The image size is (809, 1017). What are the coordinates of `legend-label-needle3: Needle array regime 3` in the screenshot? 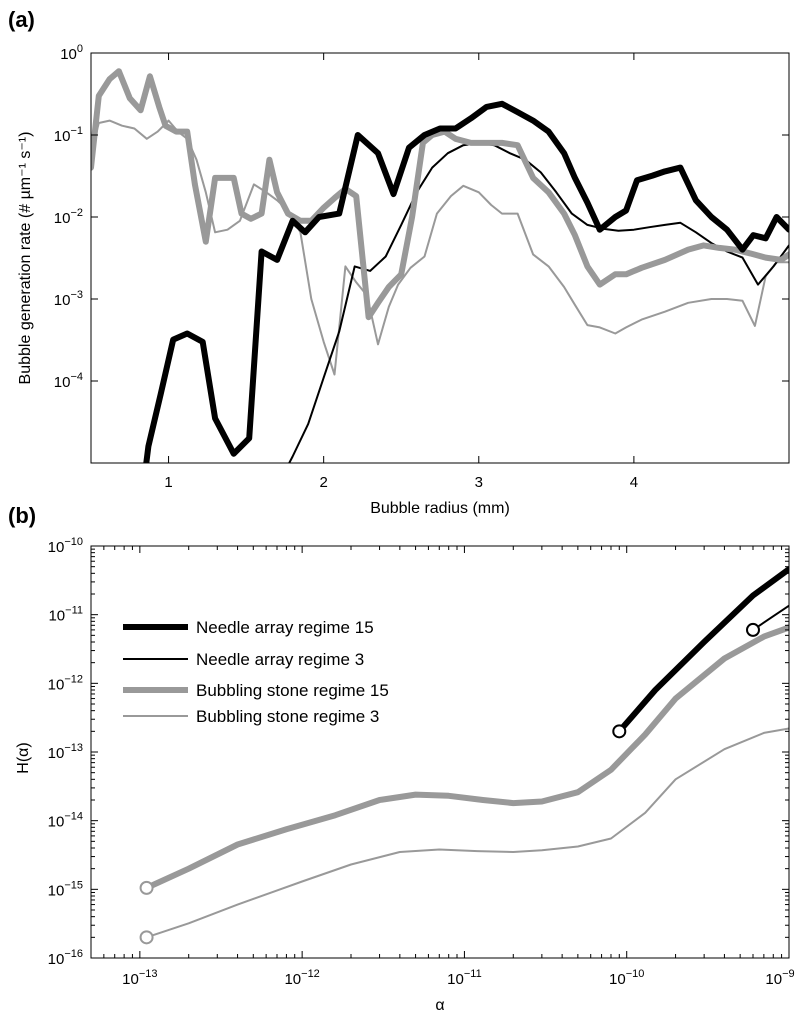 It's located at (280, 659).